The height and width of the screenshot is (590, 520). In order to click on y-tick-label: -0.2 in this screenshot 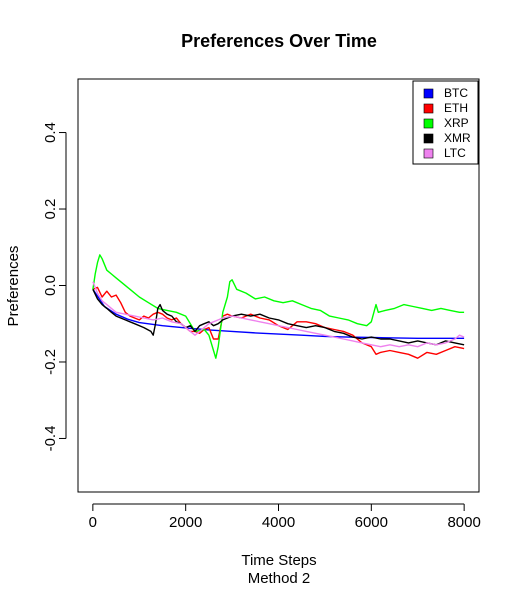, I will do `click(50, 362)`.